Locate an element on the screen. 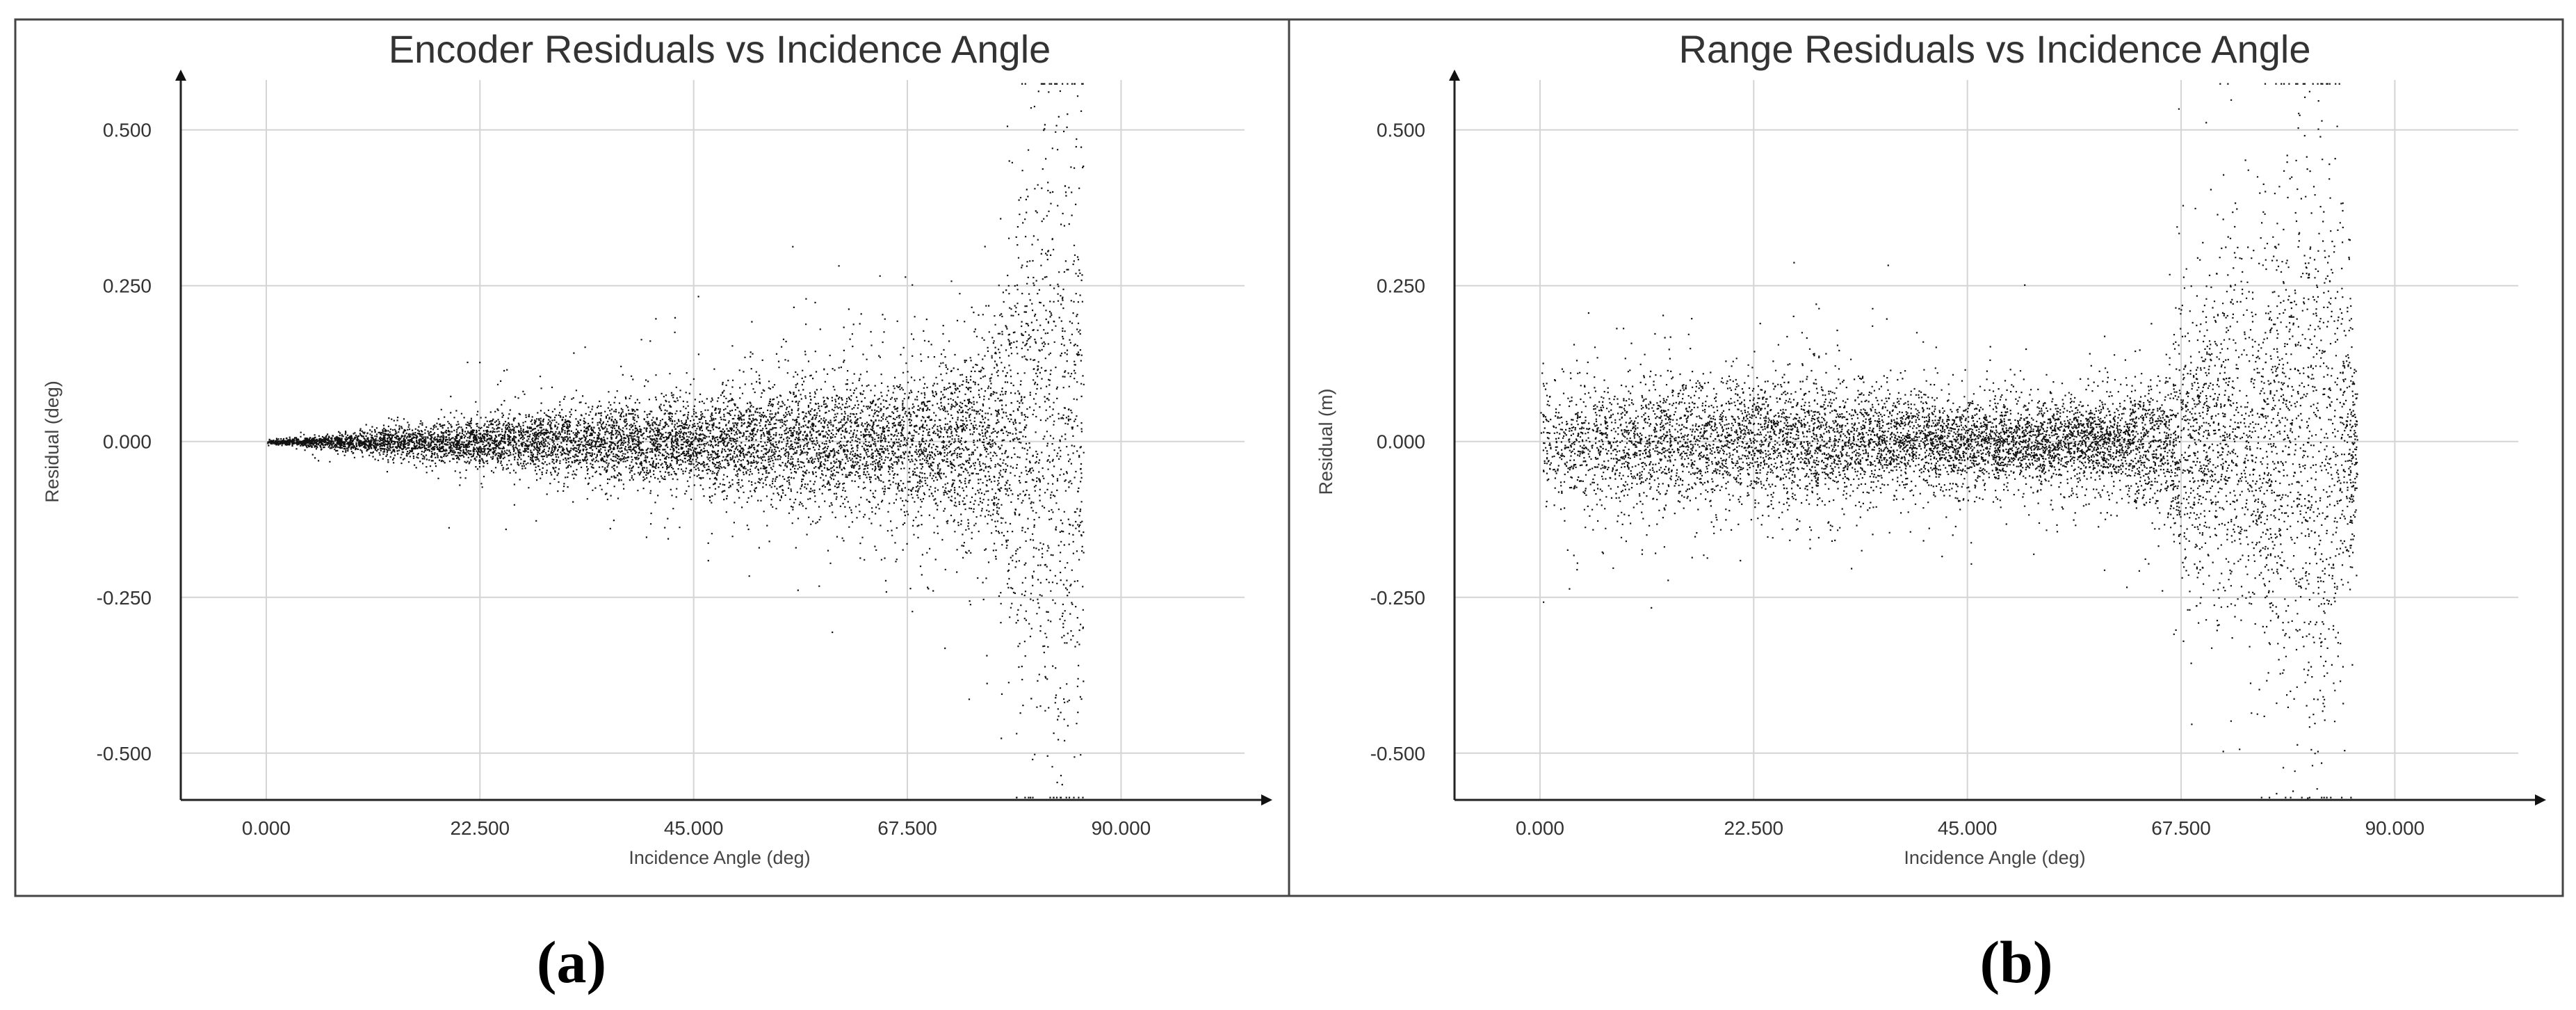 Image resolution: width=2576 pixels, height=1010 pixels. panel-b-x-axis-label: Incidence Angle (deg) is located at coordinates (1994, 857).